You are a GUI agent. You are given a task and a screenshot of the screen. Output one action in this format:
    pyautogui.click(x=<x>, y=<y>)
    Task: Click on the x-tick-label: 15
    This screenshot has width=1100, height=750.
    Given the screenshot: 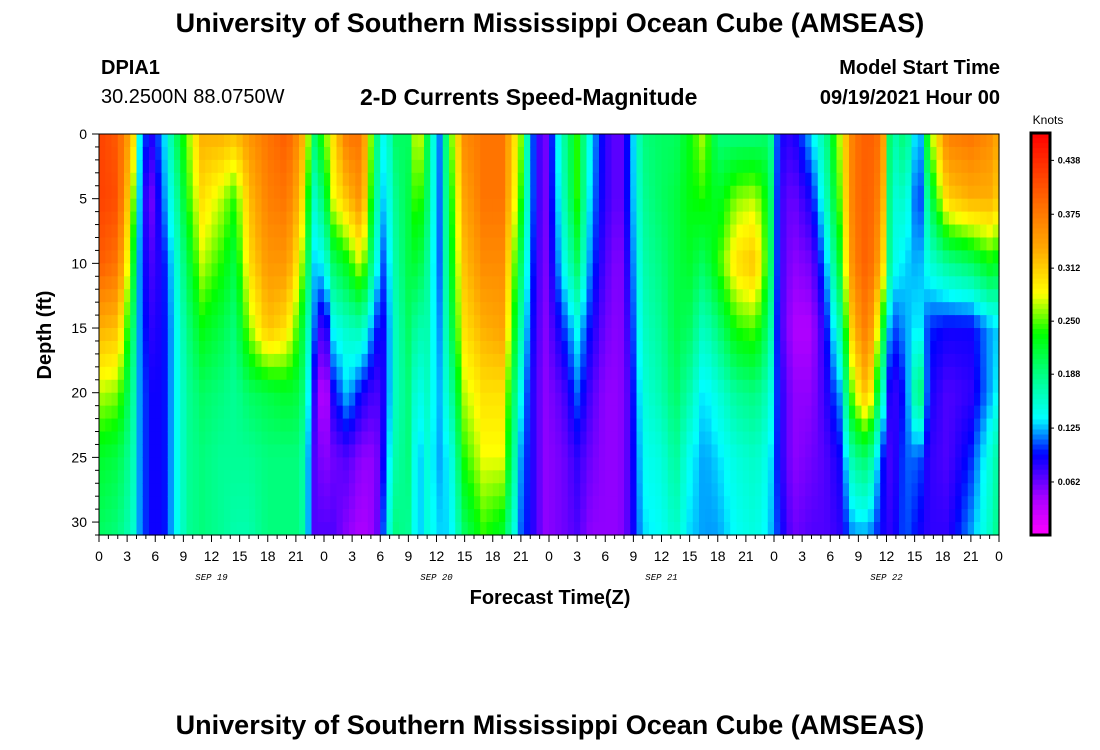 What is the action you would take?
    pyautogui.click(x=915, y=556)
    